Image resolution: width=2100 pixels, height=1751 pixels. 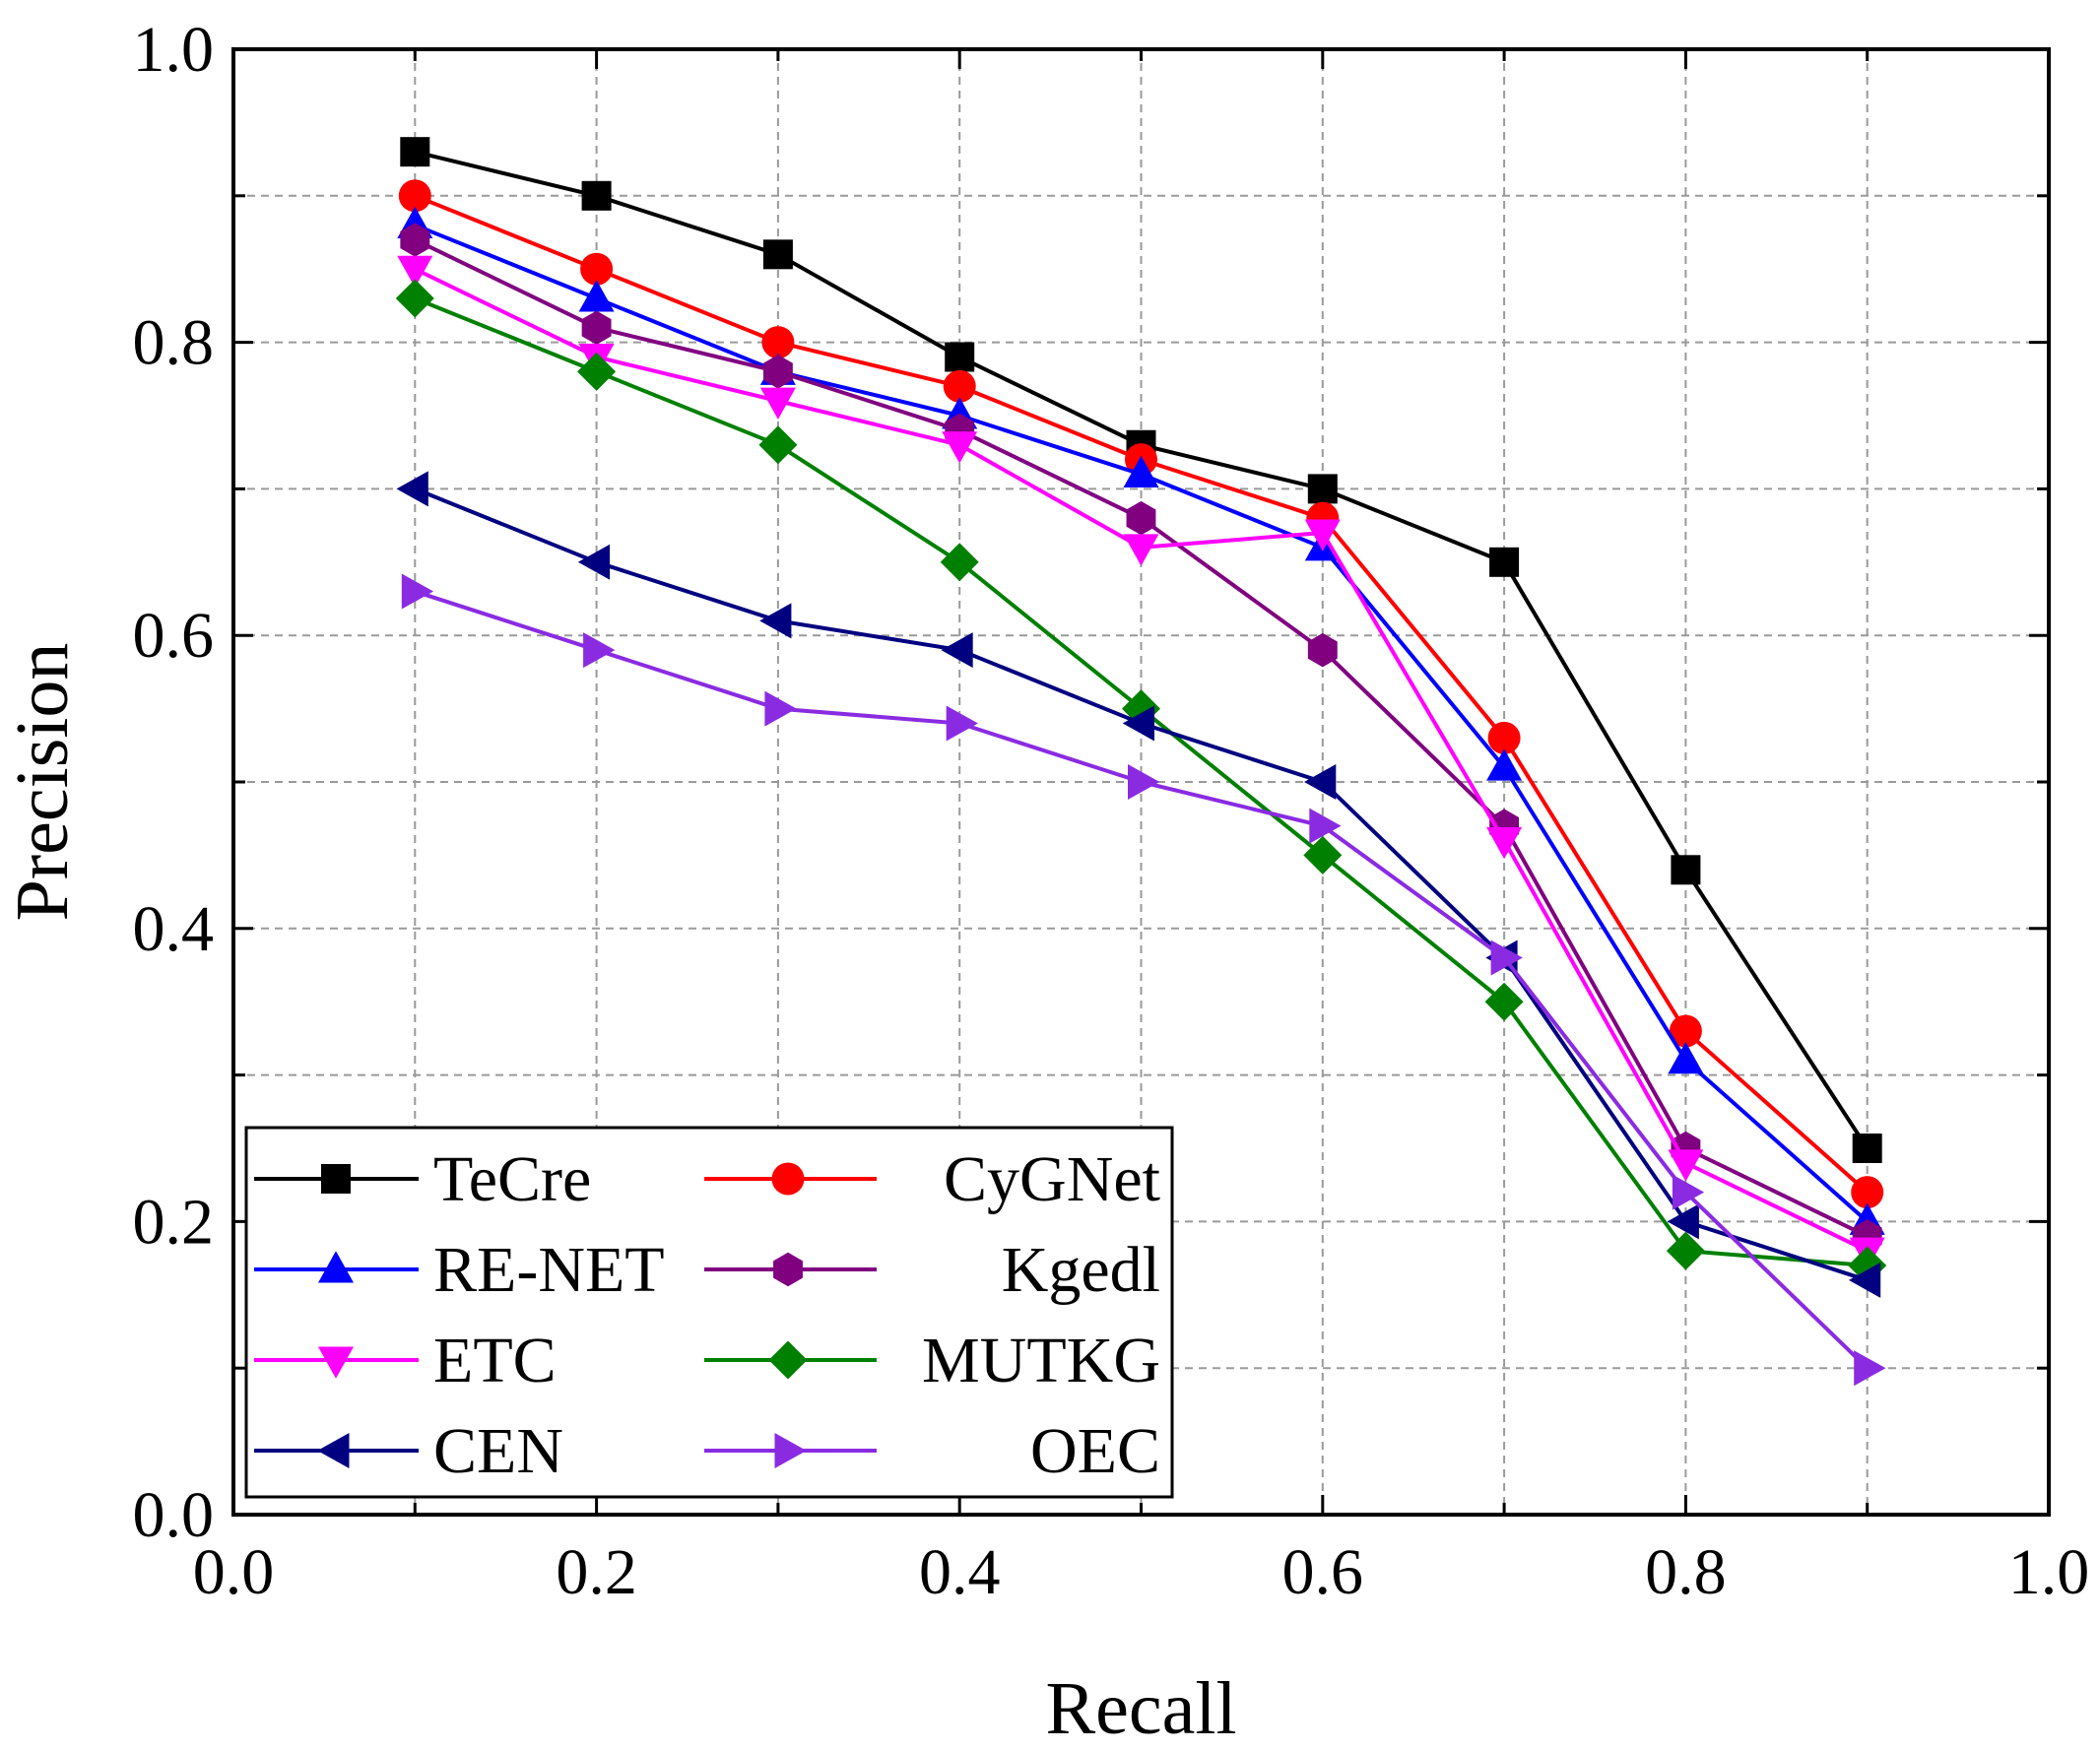 What do you see at coordinates (1081, 1270) in the screenshot?
I see `legend-label: Kgedl` at bounding box center [1081, 1270].